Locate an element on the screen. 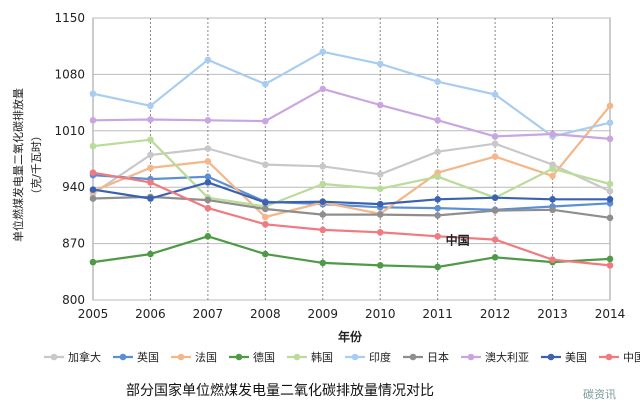 The width and height of the screenshot is (640, 409). x-tick-label: 2008 is located at coordinates (265, 314).